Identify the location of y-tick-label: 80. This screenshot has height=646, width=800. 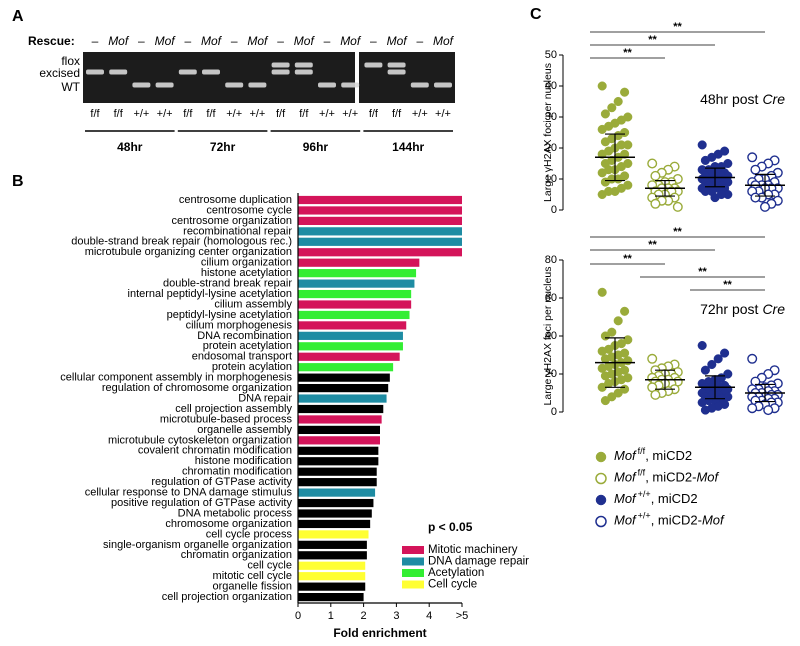
(551, 260).